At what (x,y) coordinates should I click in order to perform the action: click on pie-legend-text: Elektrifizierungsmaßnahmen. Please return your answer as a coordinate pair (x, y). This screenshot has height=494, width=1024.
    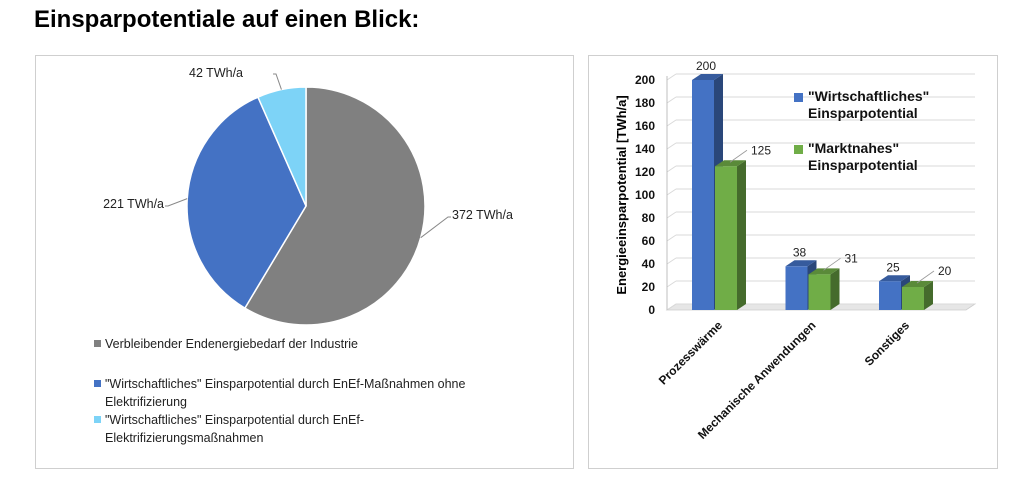
    Looking at the image, I should click on (184, 438).